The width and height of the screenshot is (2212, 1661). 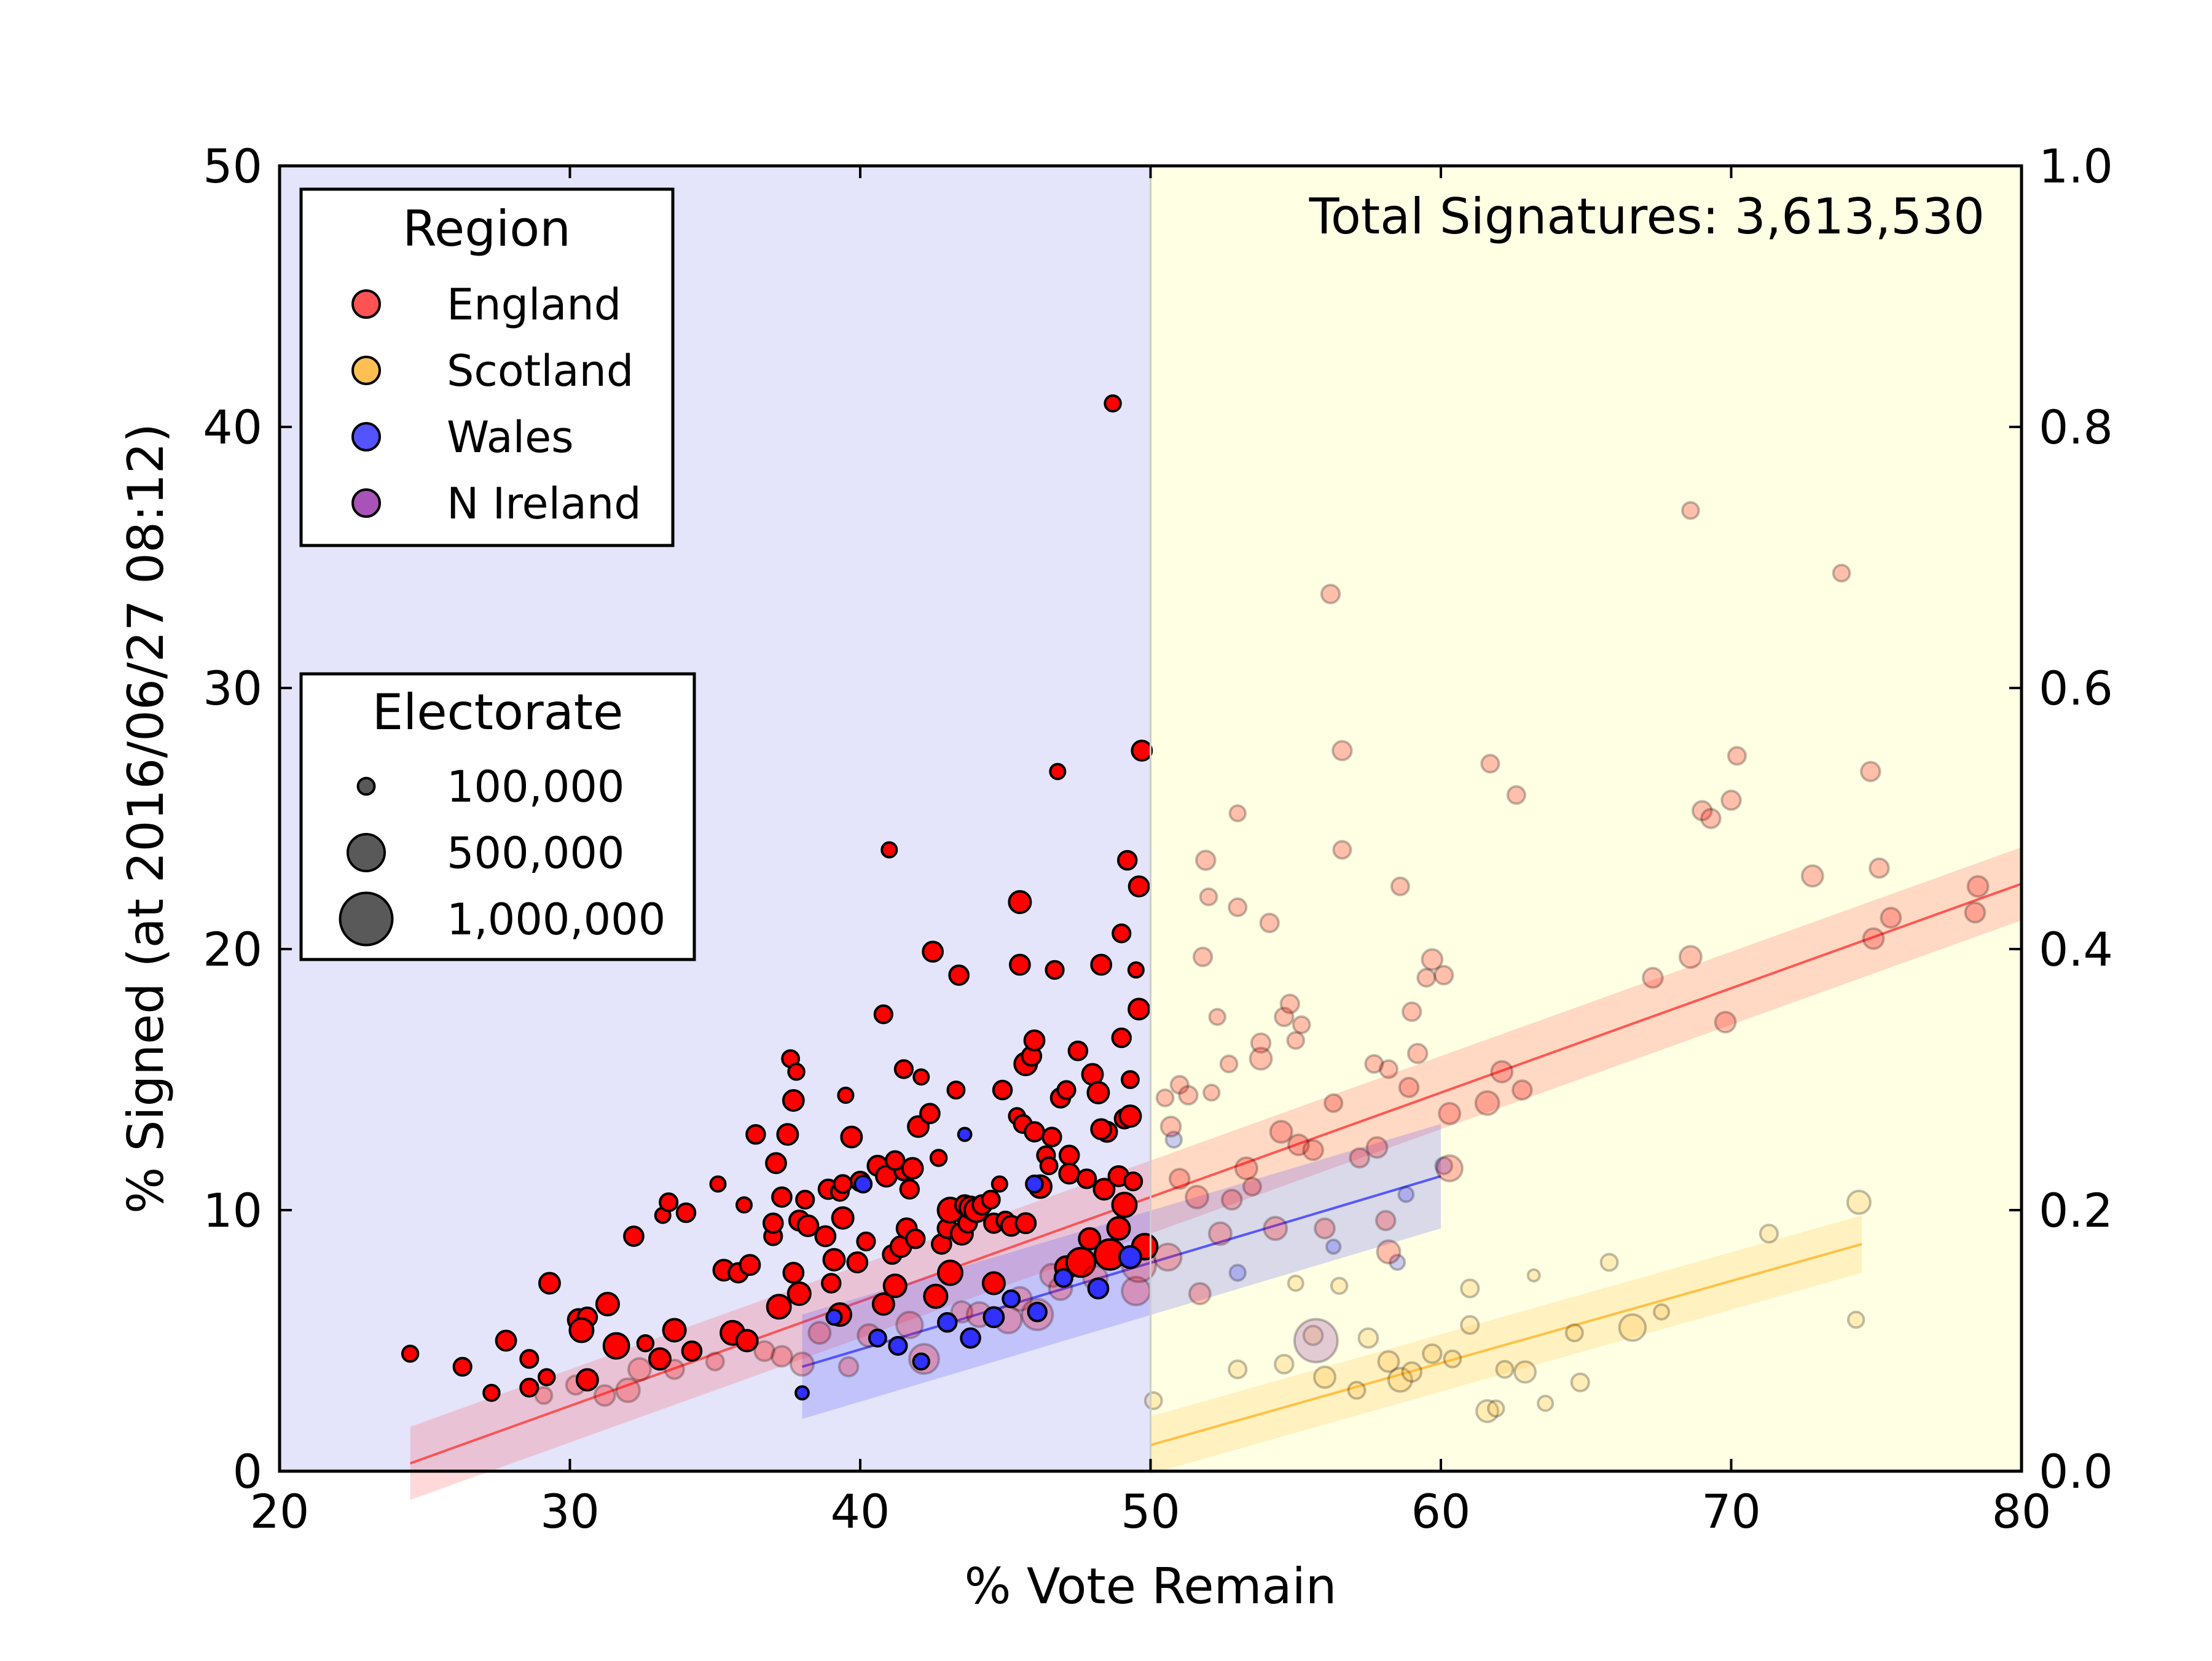 I want to click on x-tick-label: 20, so click(x=280, y=1511).